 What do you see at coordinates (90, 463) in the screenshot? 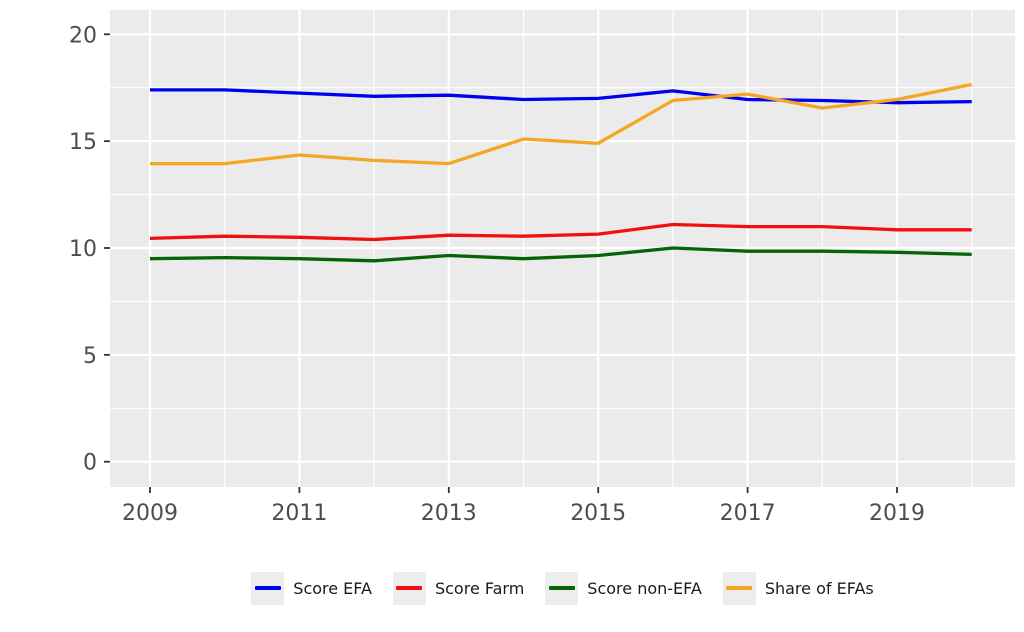
I see `y-tick-label: 0` at bounding box center [90, 463].